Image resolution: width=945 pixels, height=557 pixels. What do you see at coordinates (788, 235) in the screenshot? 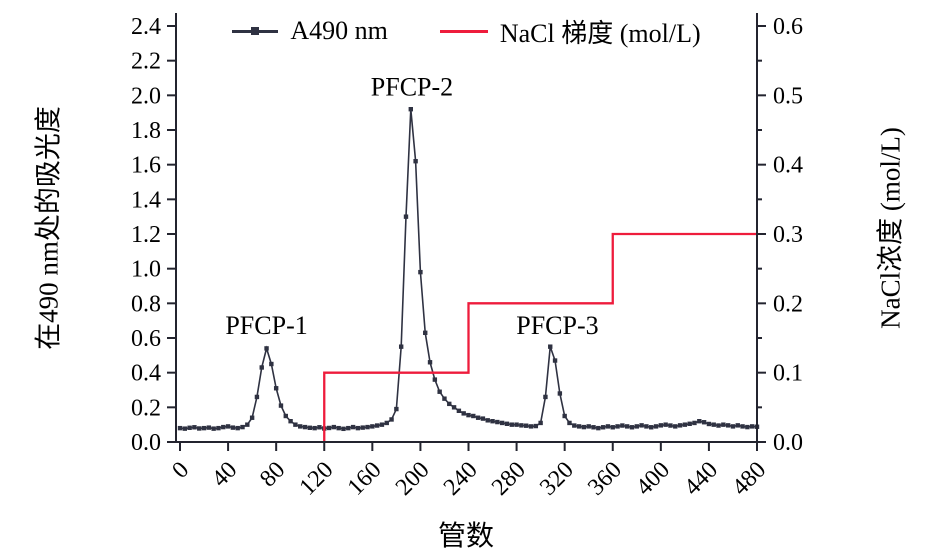
I see `y-right-tick-label: 0.3` at bounding box center [788, 235].